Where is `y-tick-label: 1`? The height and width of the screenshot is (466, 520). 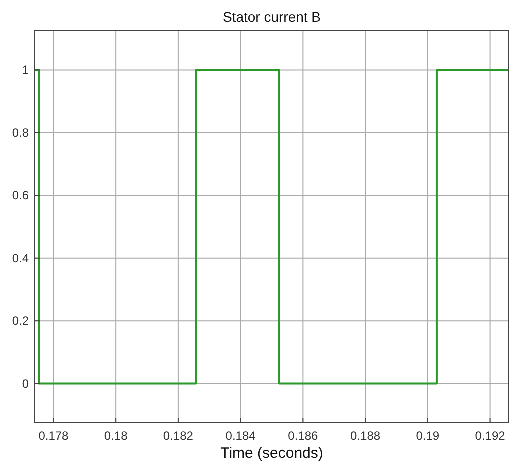 y-tick-label: 1 is located at coordinates (26, 70).